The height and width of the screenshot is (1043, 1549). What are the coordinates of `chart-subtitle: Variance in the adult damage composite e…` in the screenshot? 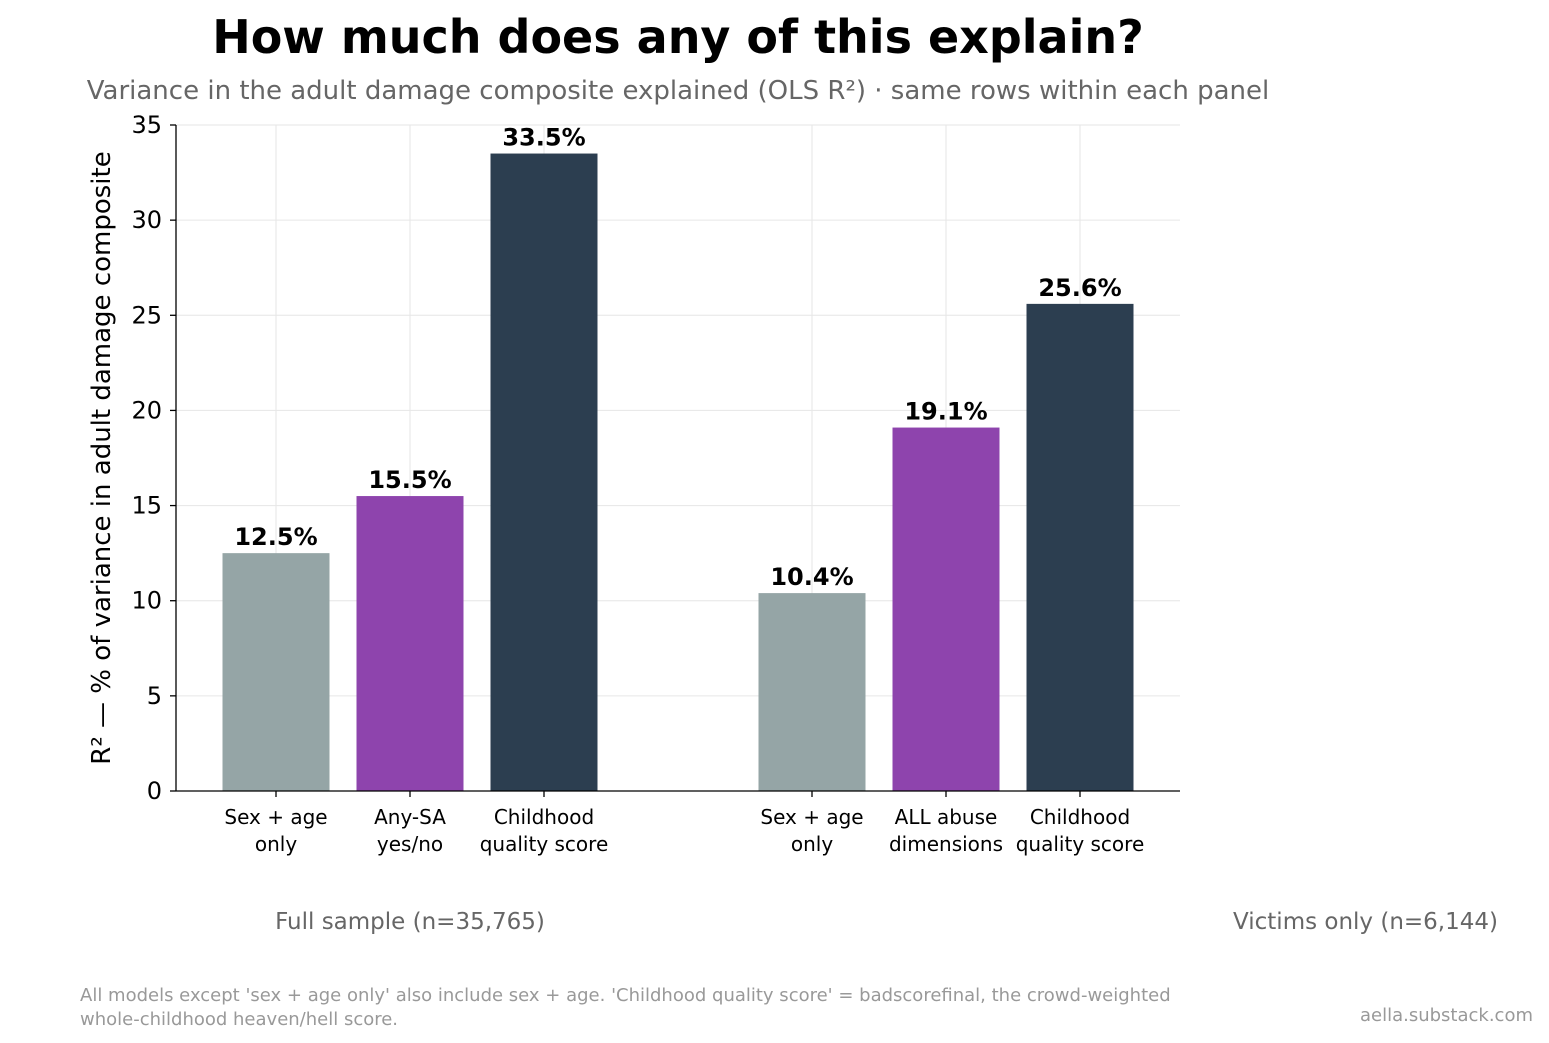 It's located at (678, 91).